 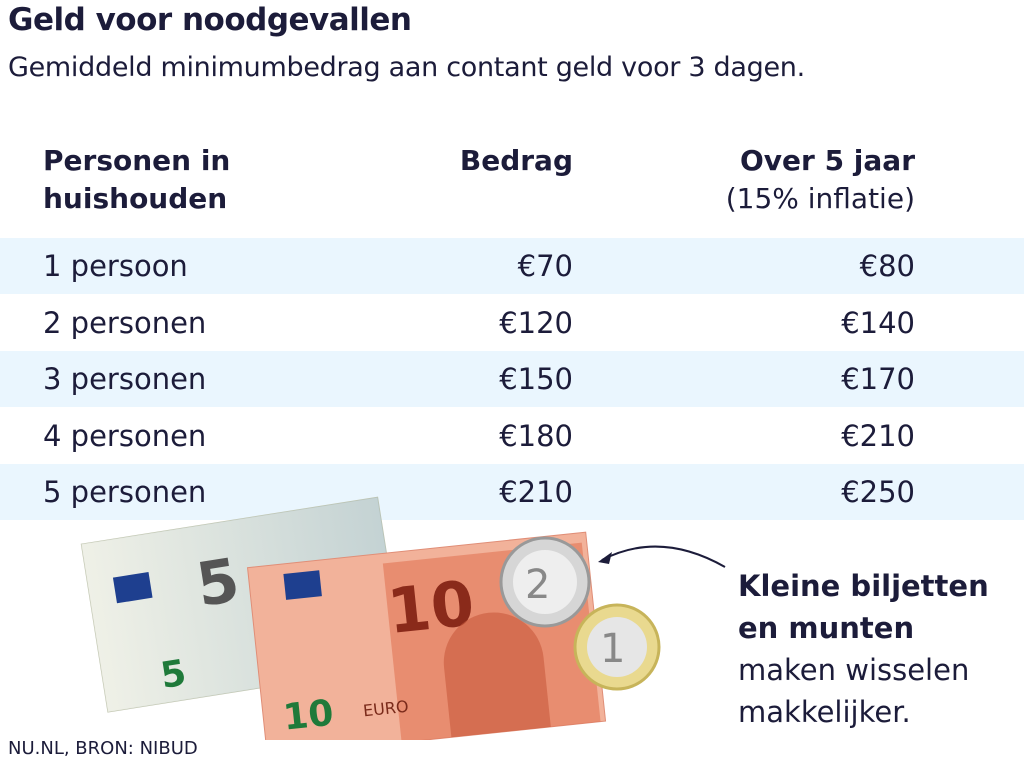 I want to click on five-year-cell: €170, so click(x=878, y=379).